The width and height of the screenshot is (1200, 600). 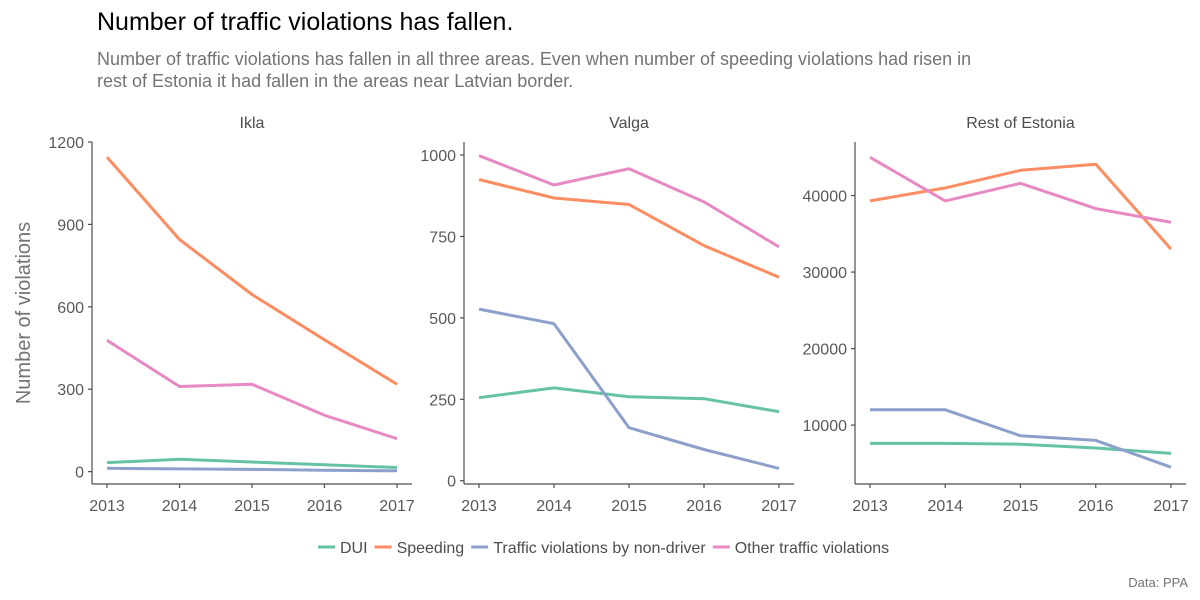 What do you see at coordinates (629, 123) in the screenshot?
I see `facet-label-valga: Valga` at bounding box center [629, 123].